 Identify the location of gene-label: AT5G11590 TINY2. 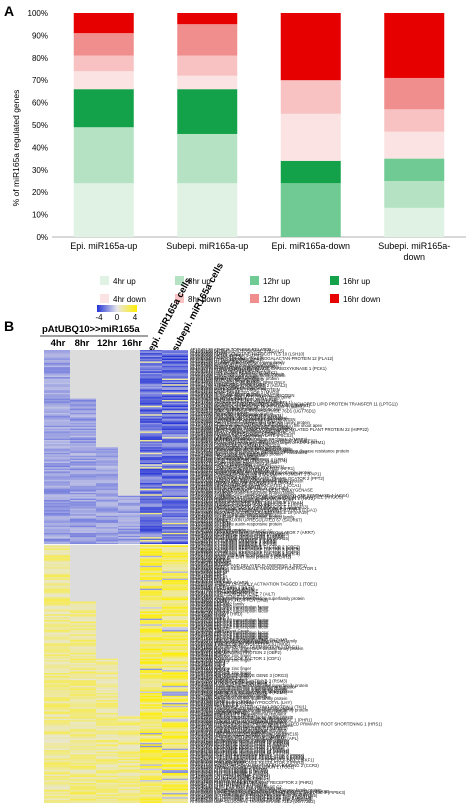
(208, 615).